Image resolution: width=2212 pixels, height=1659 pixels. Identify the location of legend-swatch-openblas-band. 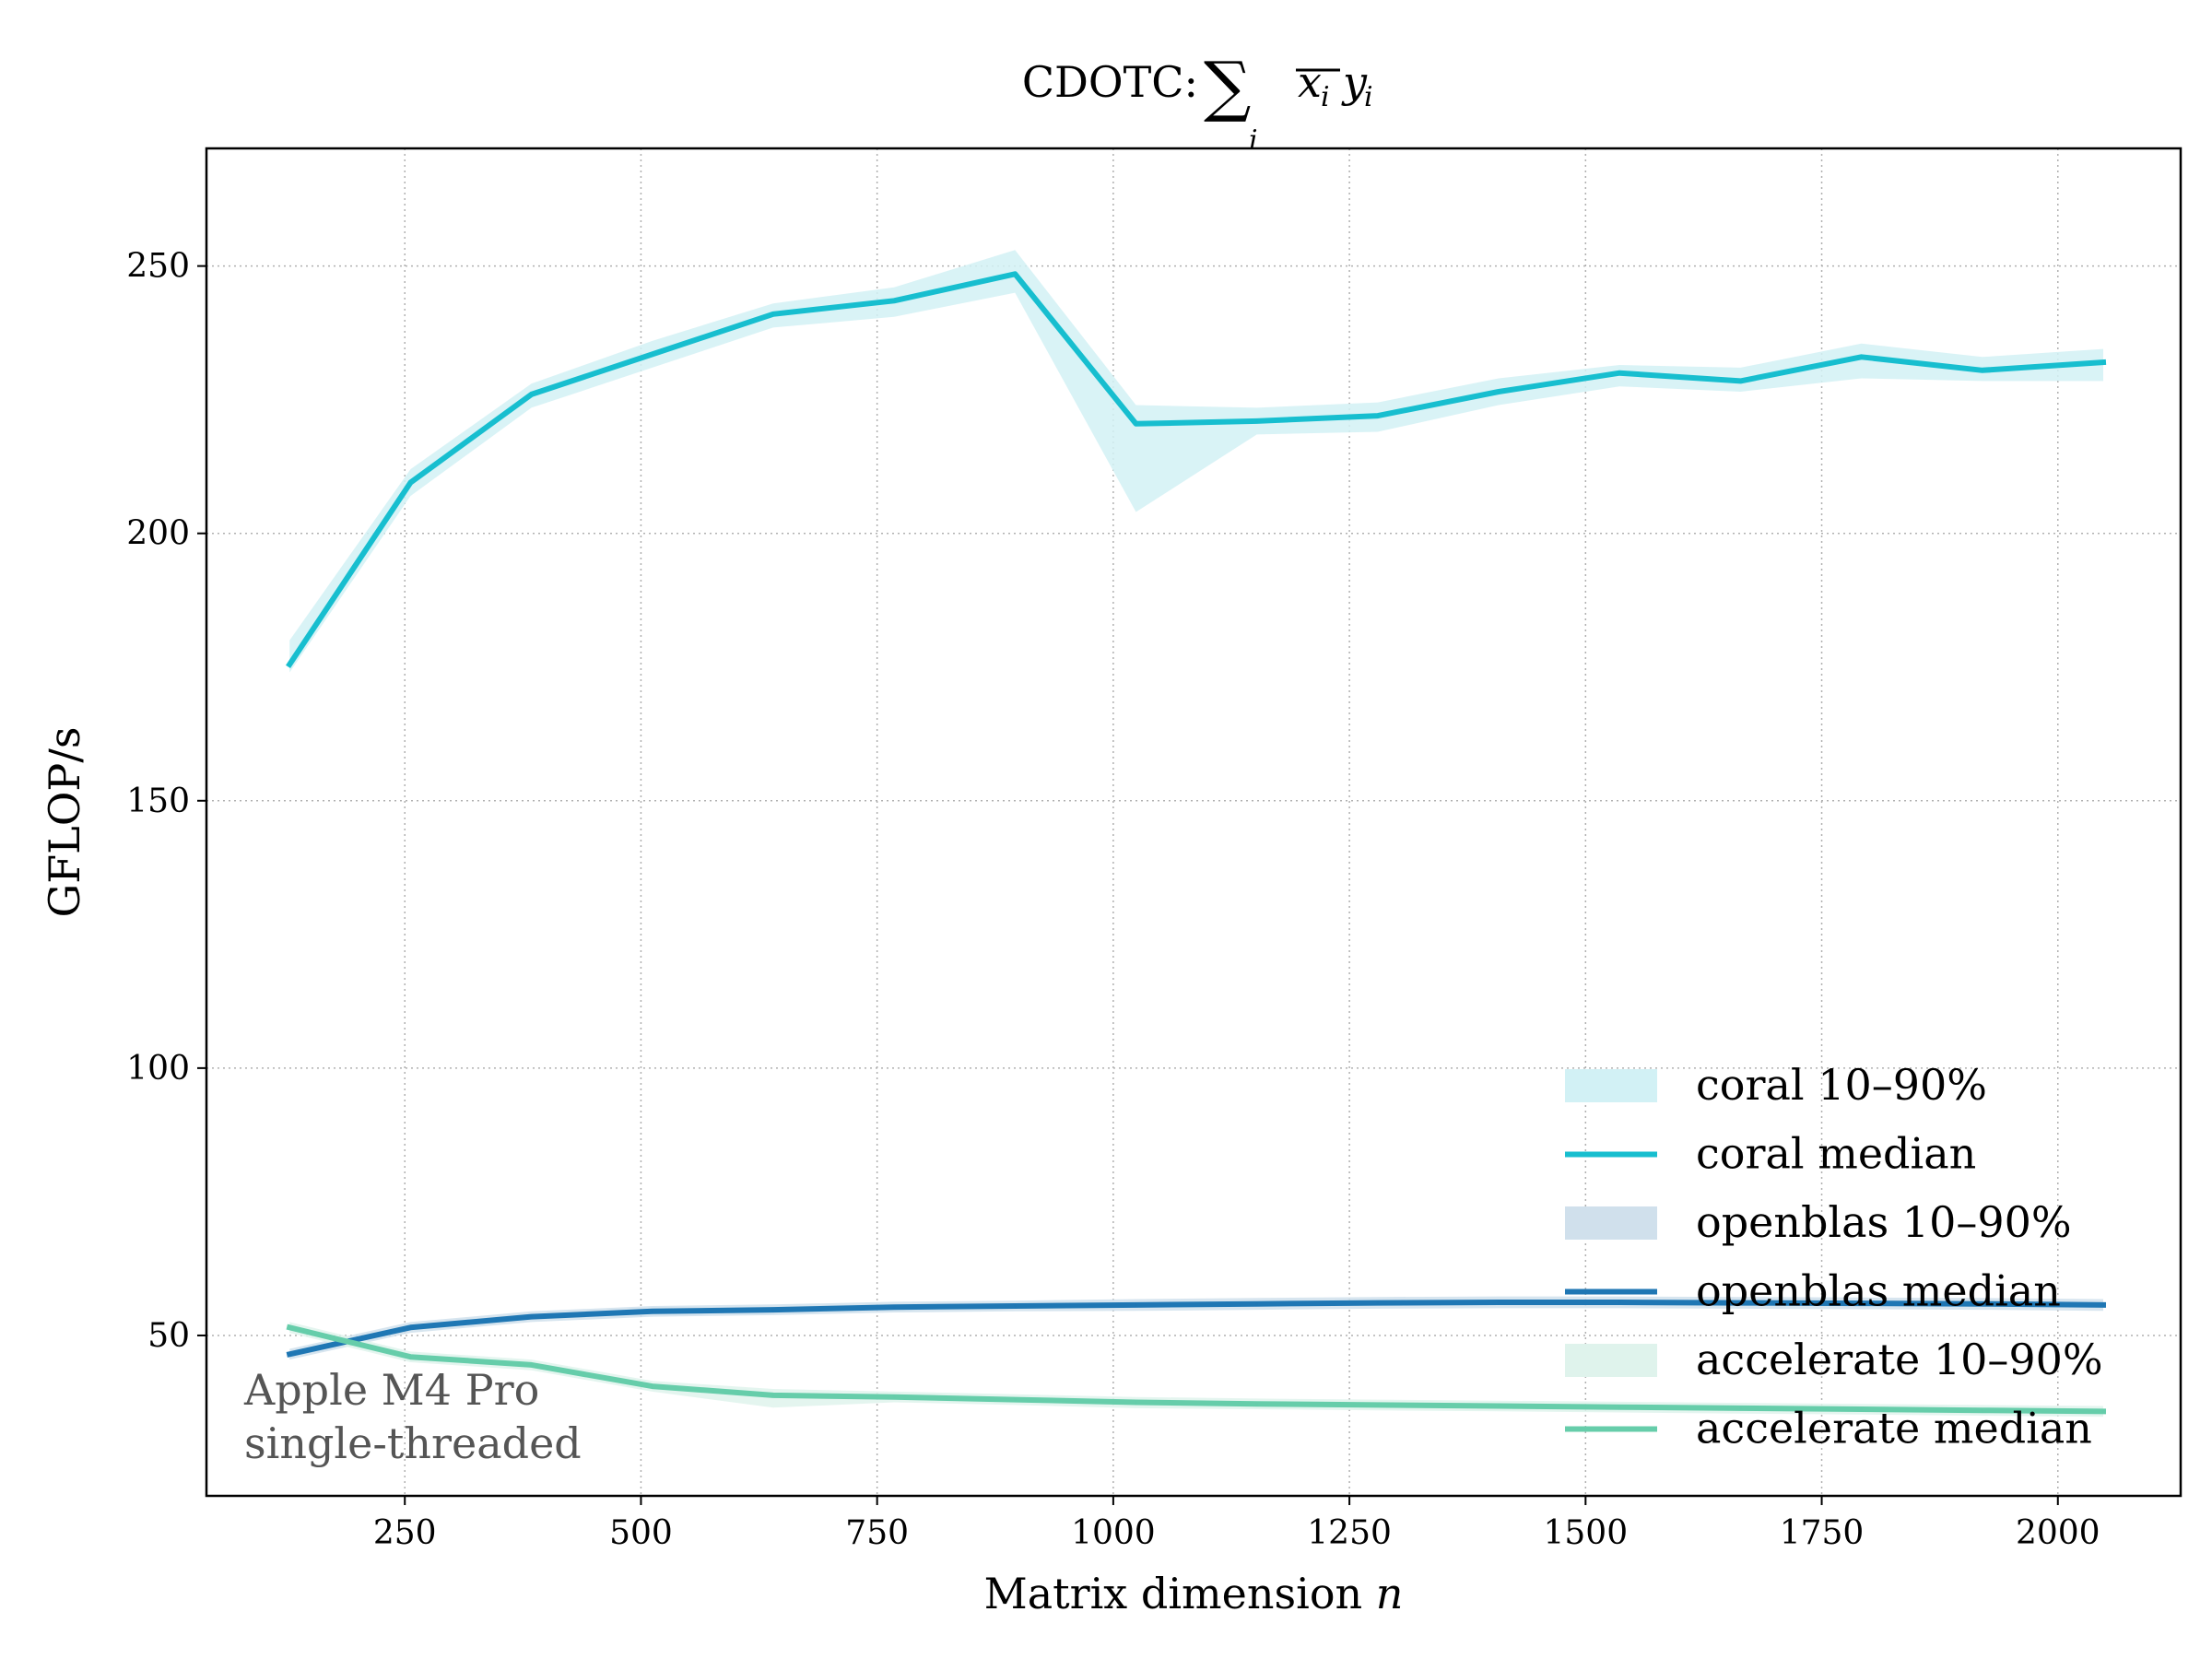
(1611, 1223).